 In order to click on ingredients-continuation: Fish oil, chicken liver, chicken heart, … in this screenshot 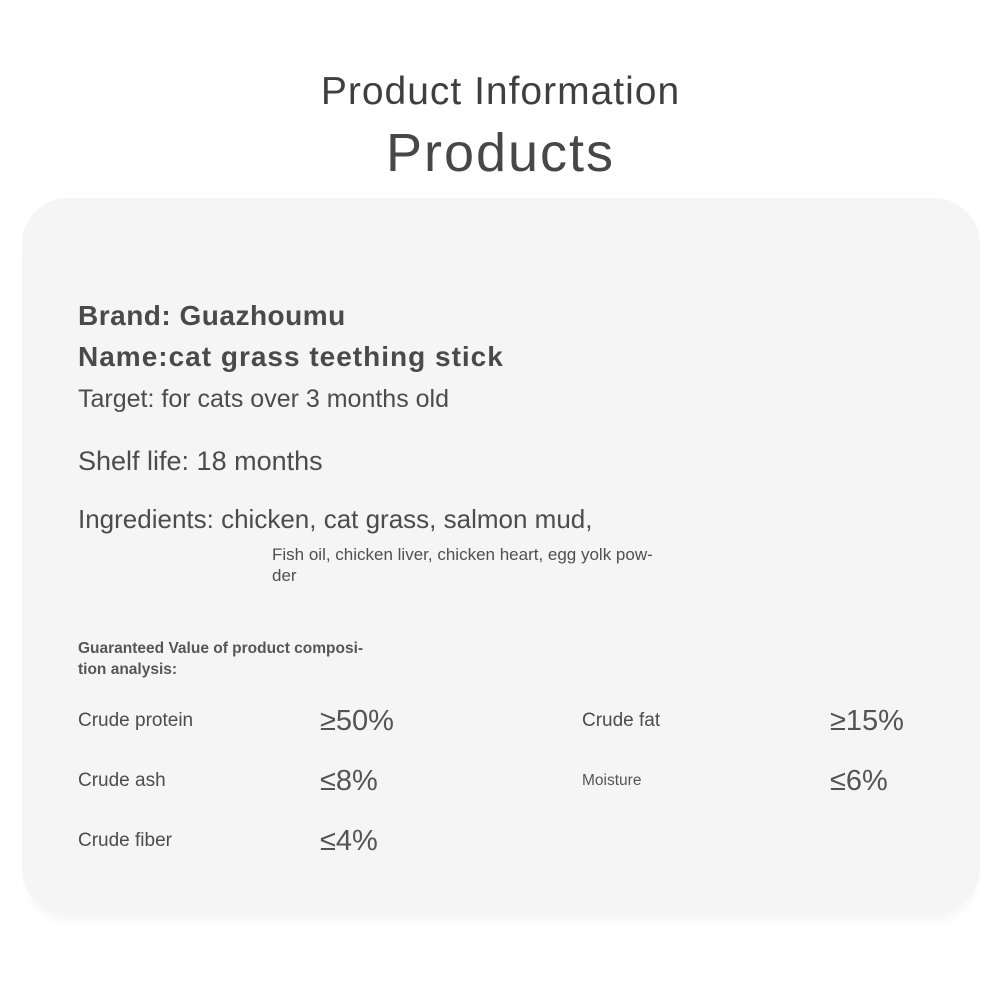, I will do `click(462, 565)`.